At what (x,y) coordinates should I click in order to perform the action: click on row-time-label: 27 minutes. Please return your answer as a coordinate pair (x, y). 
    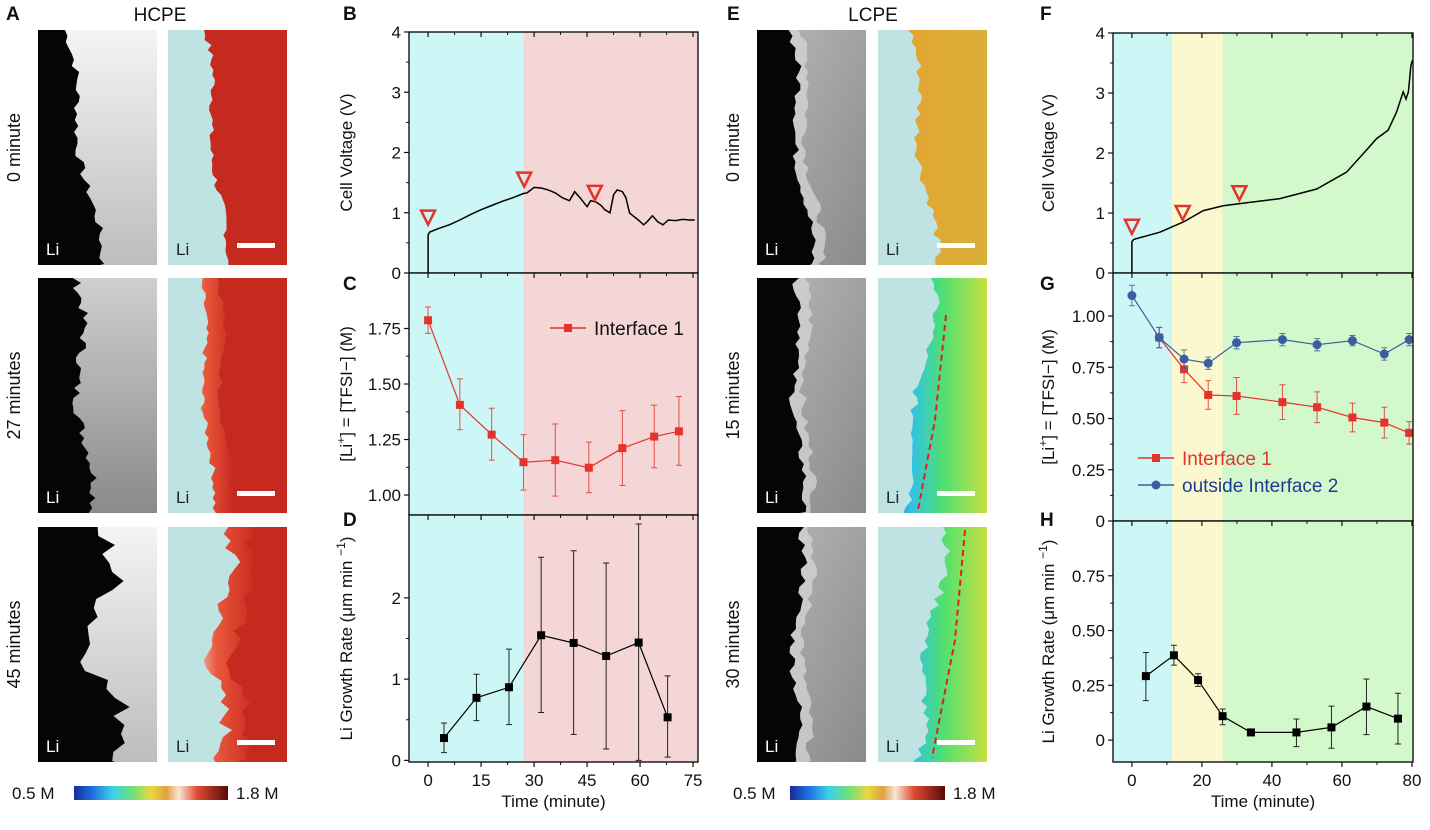
    Looking at the image, I should click on (14, 395).